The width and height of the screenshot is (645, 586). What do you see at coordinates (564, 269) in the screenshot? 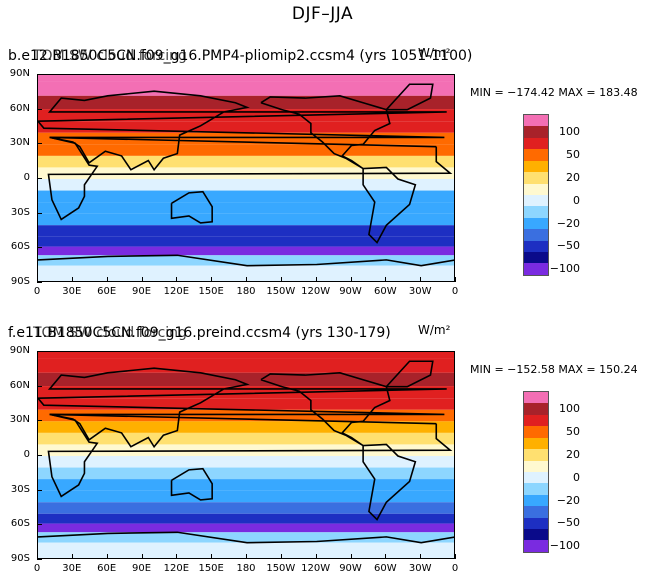
I see `colorbar-level-label: −100` at bounding box center [564, 269].